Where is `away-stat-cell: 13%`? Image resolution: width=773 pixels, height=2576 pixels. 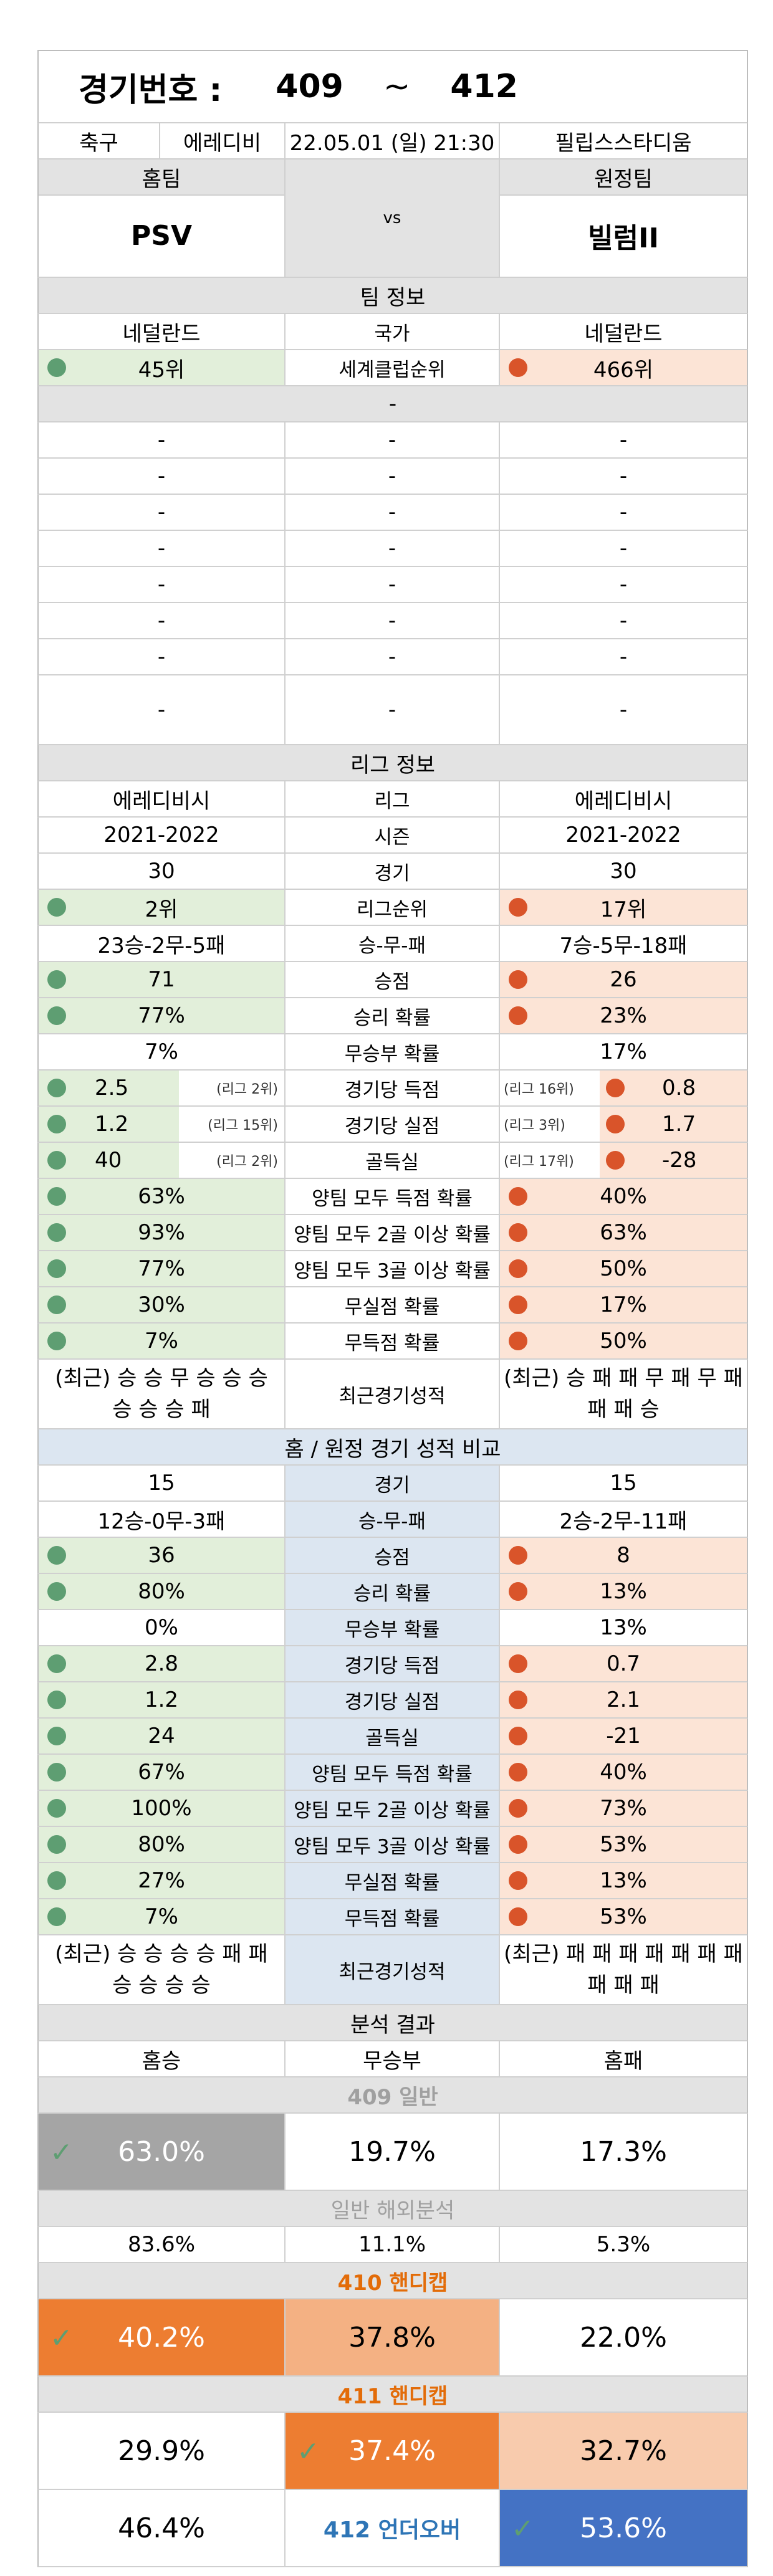
away-stat-cell: 13% is located at coordinates (624, 1591).